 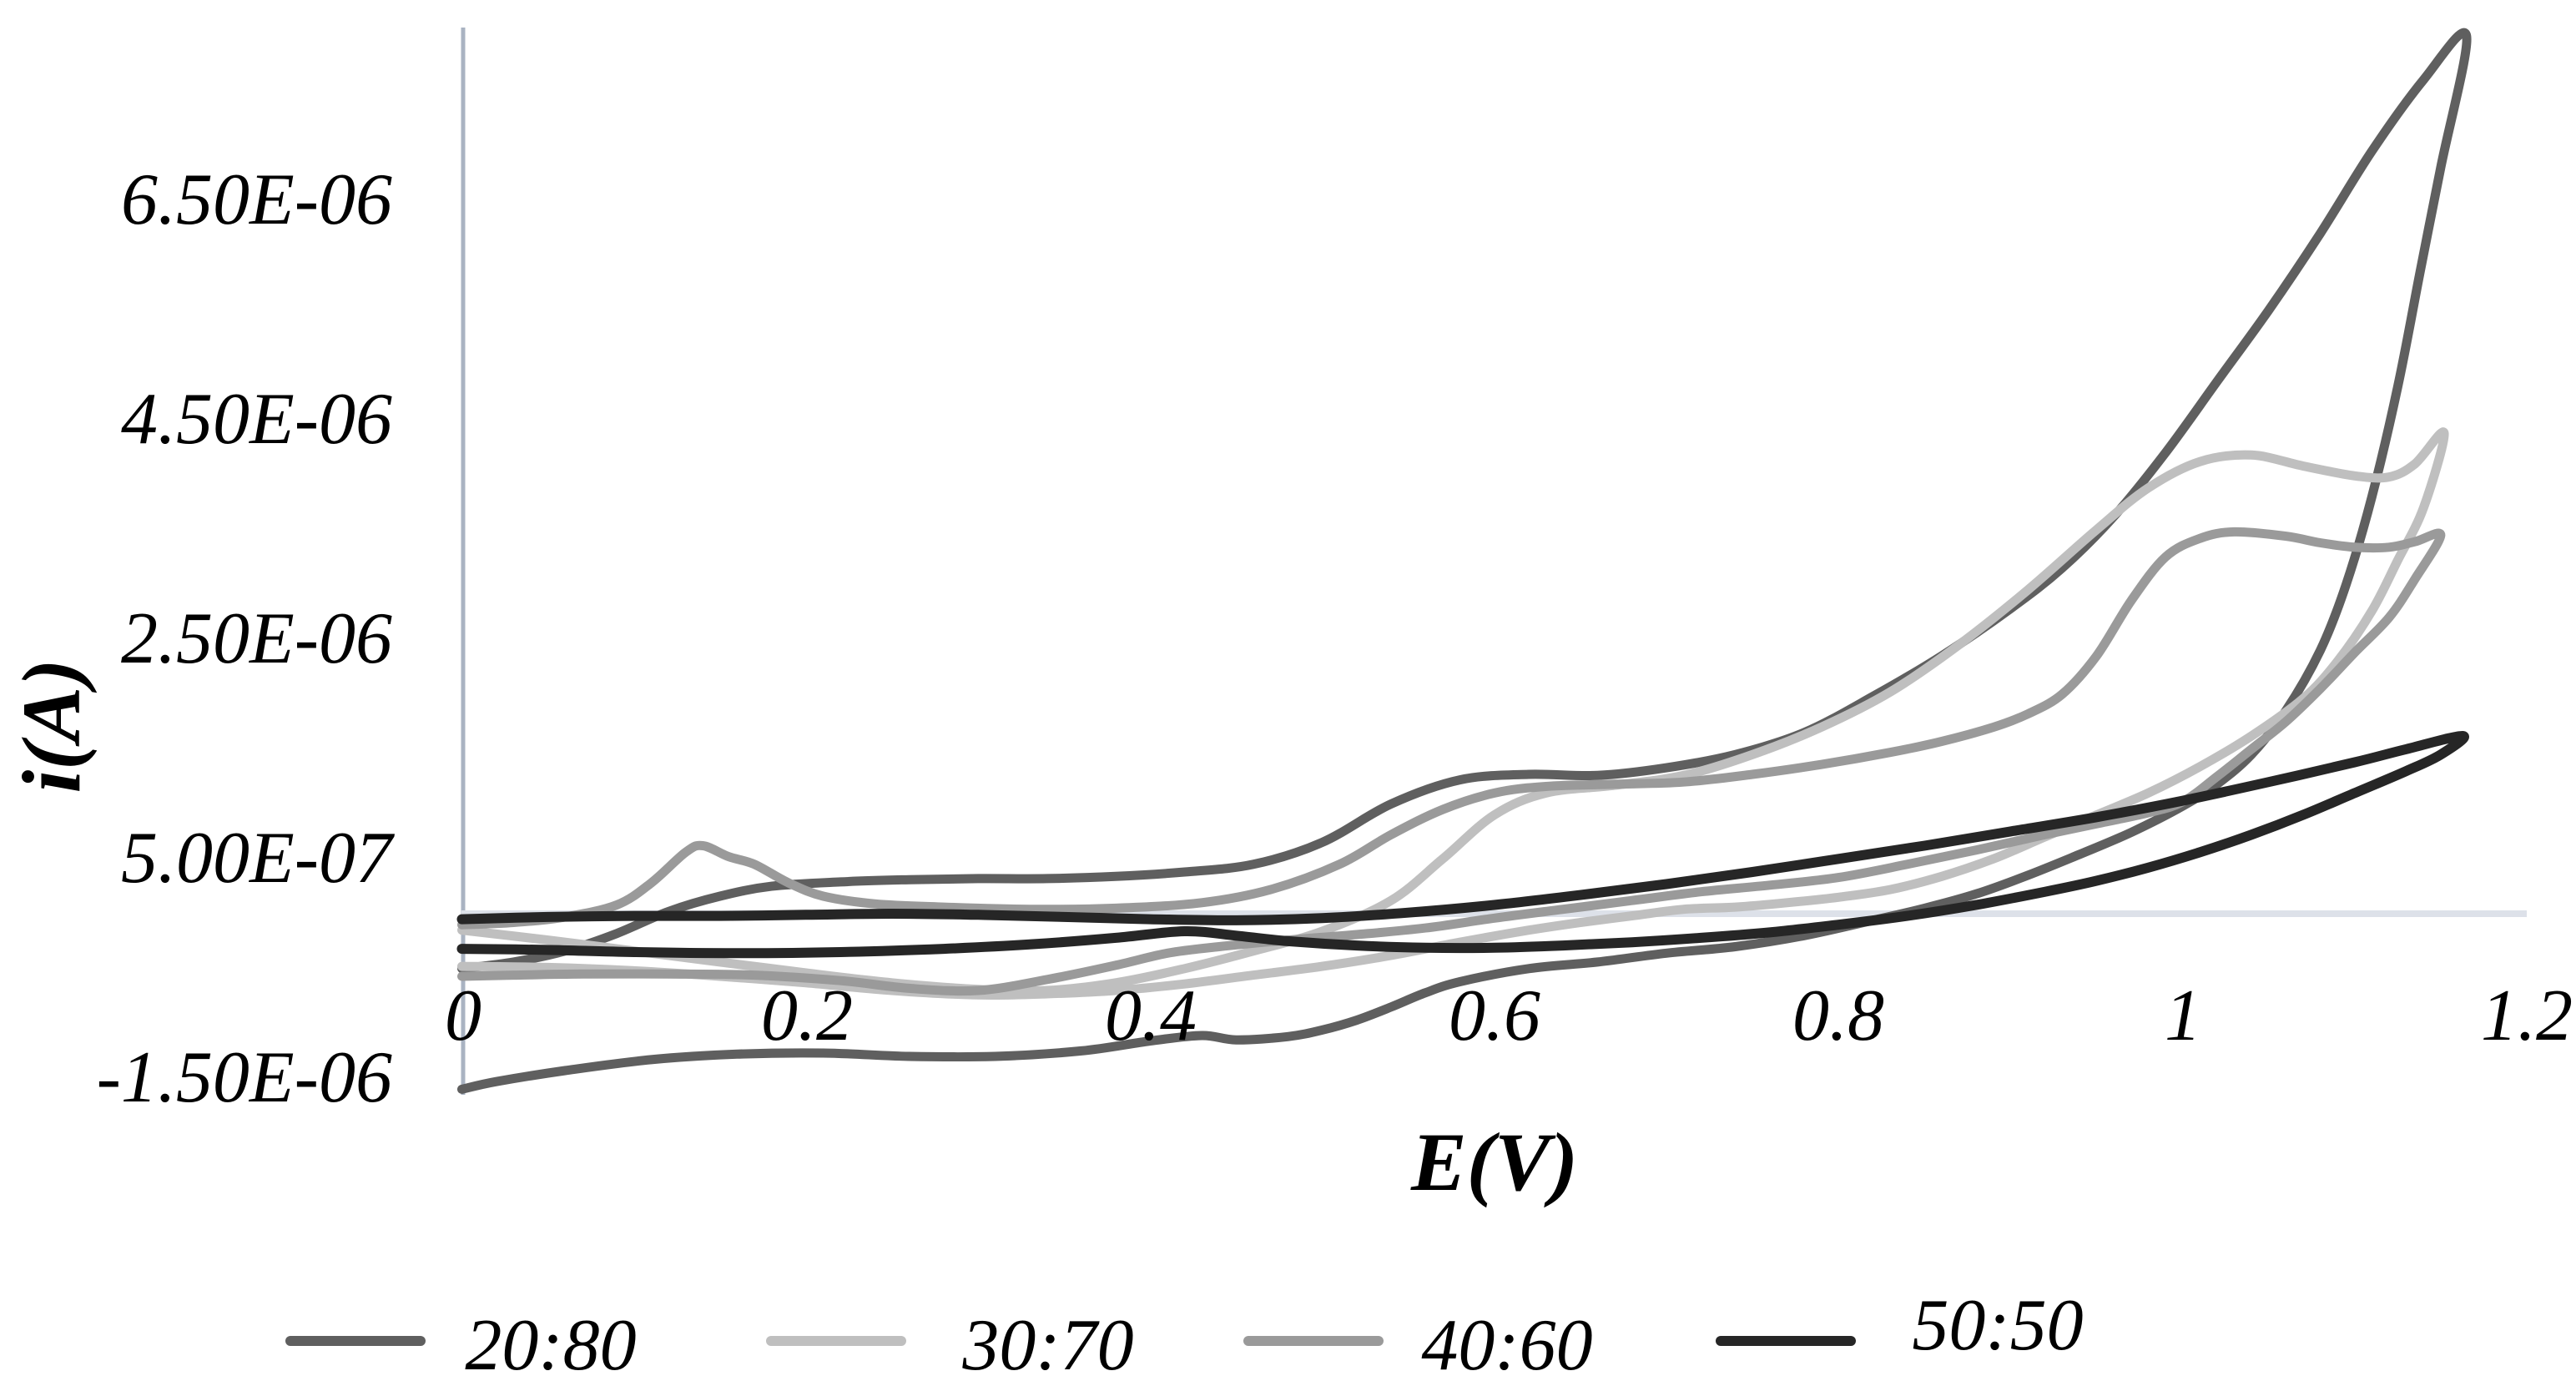 What do you see at coordinates (256, 858) in the screenshot?
I see `y-tick-5.00E-07: 5.00E-07` at bounding box center [256, 858].